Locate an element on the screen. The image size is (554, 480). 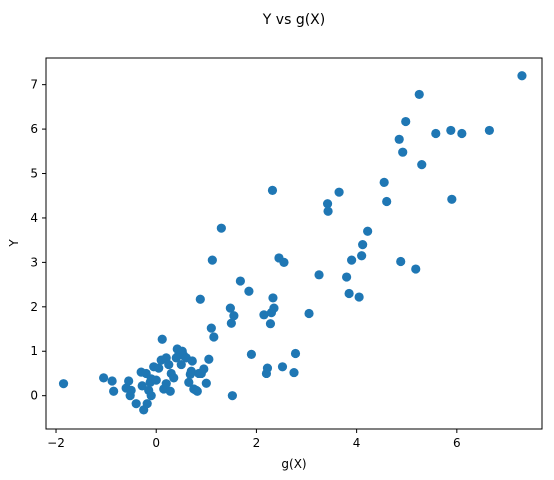
y-tick-label-3: 3 is located at coordinates (34, 262).